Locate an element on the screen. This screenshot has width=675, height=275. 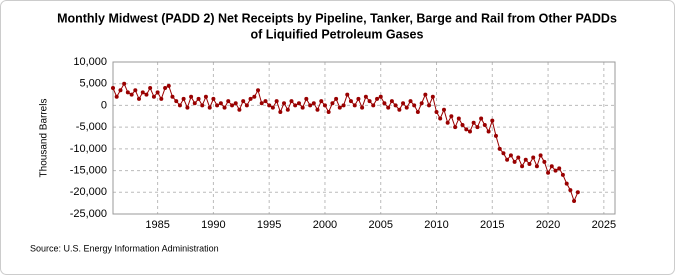
y-tick-label: -5,000 is located at coordinates (91, 127).